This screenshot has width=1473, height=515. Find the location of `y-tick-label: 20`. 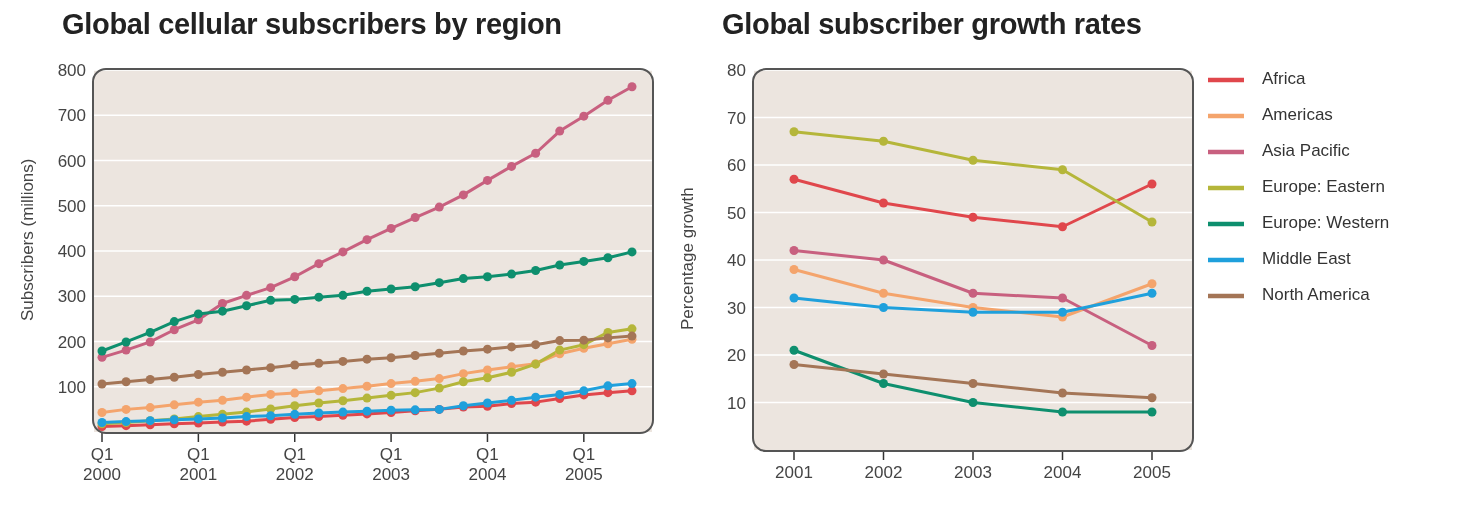

y-tick-label: 20 is located at coordinates (736, 356).